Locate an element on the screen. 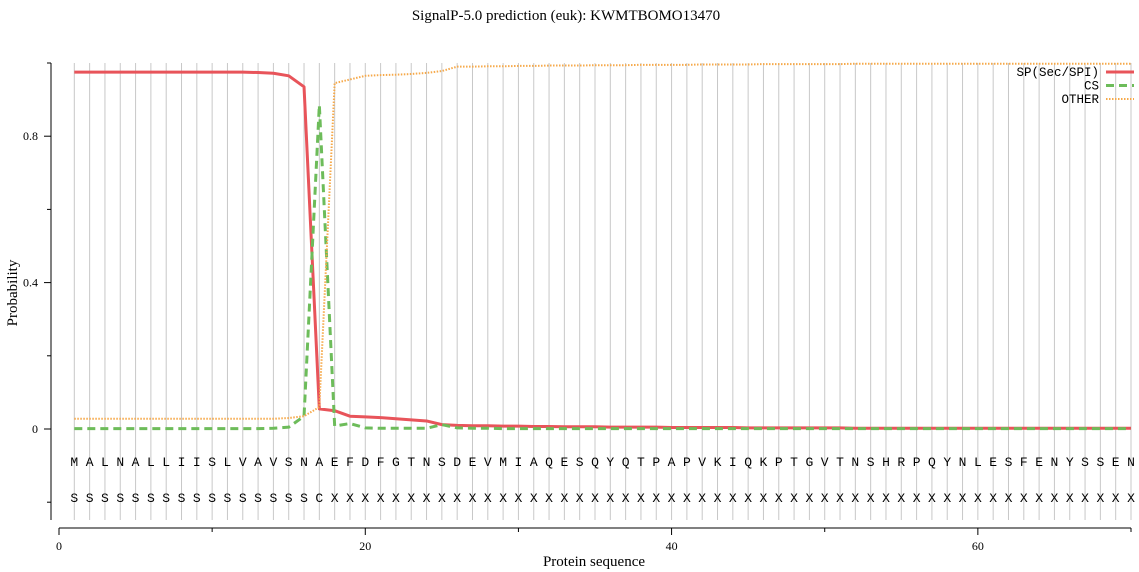  sequence-letter: M is located at coordinates (74, 462).